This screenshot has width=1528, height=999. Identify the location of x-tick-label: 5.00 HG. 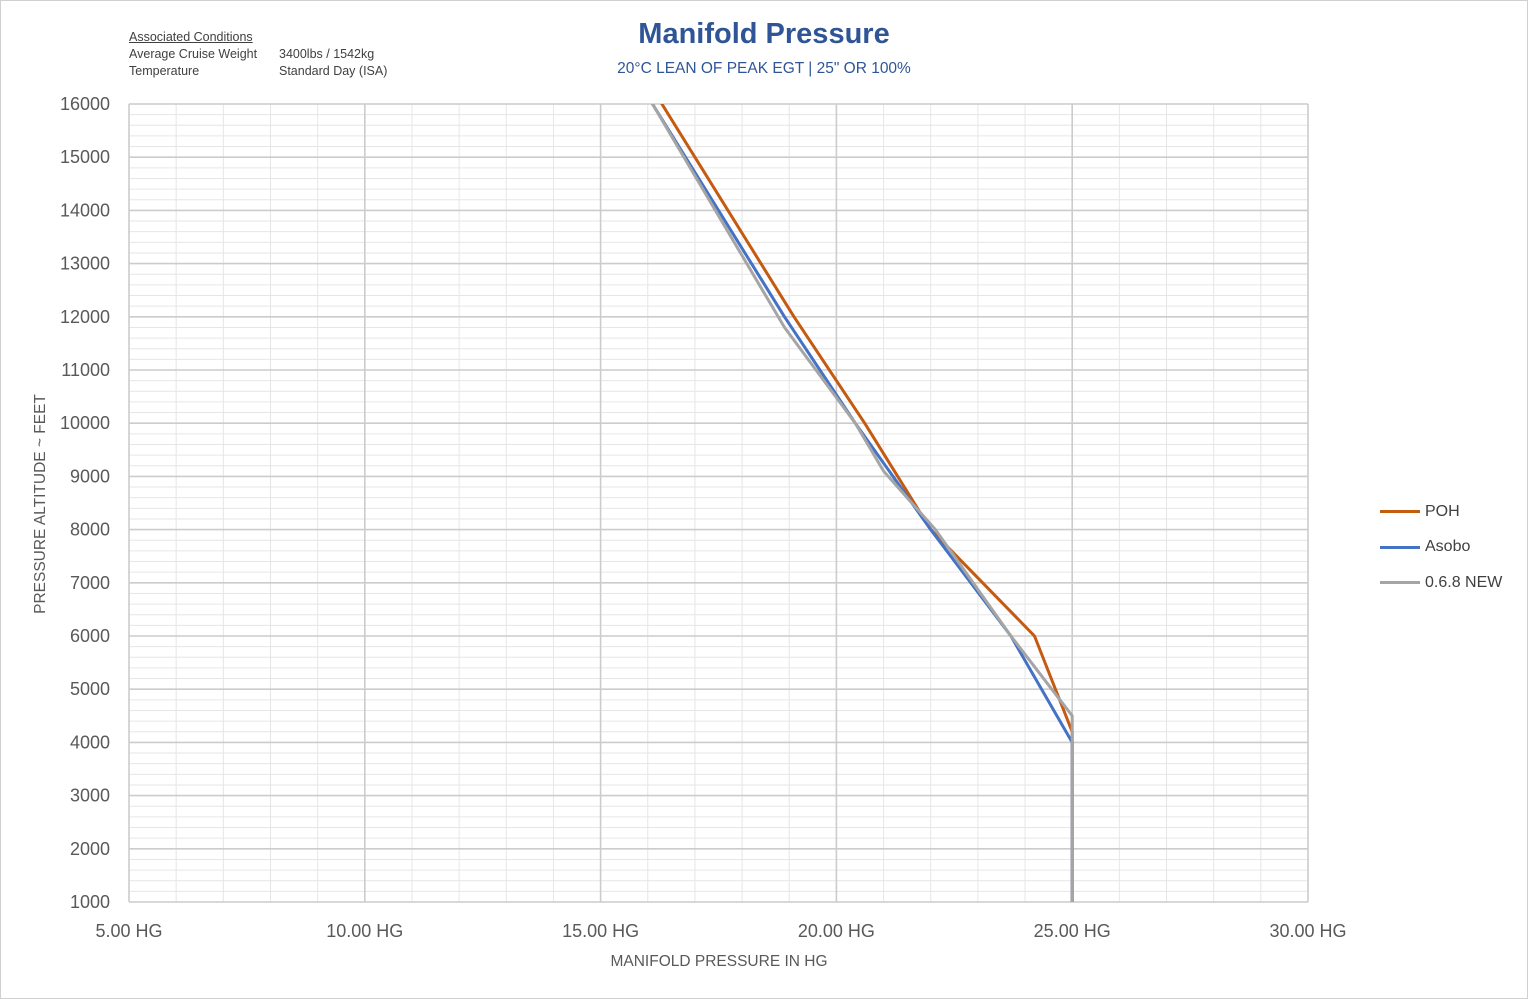
(128, 931).